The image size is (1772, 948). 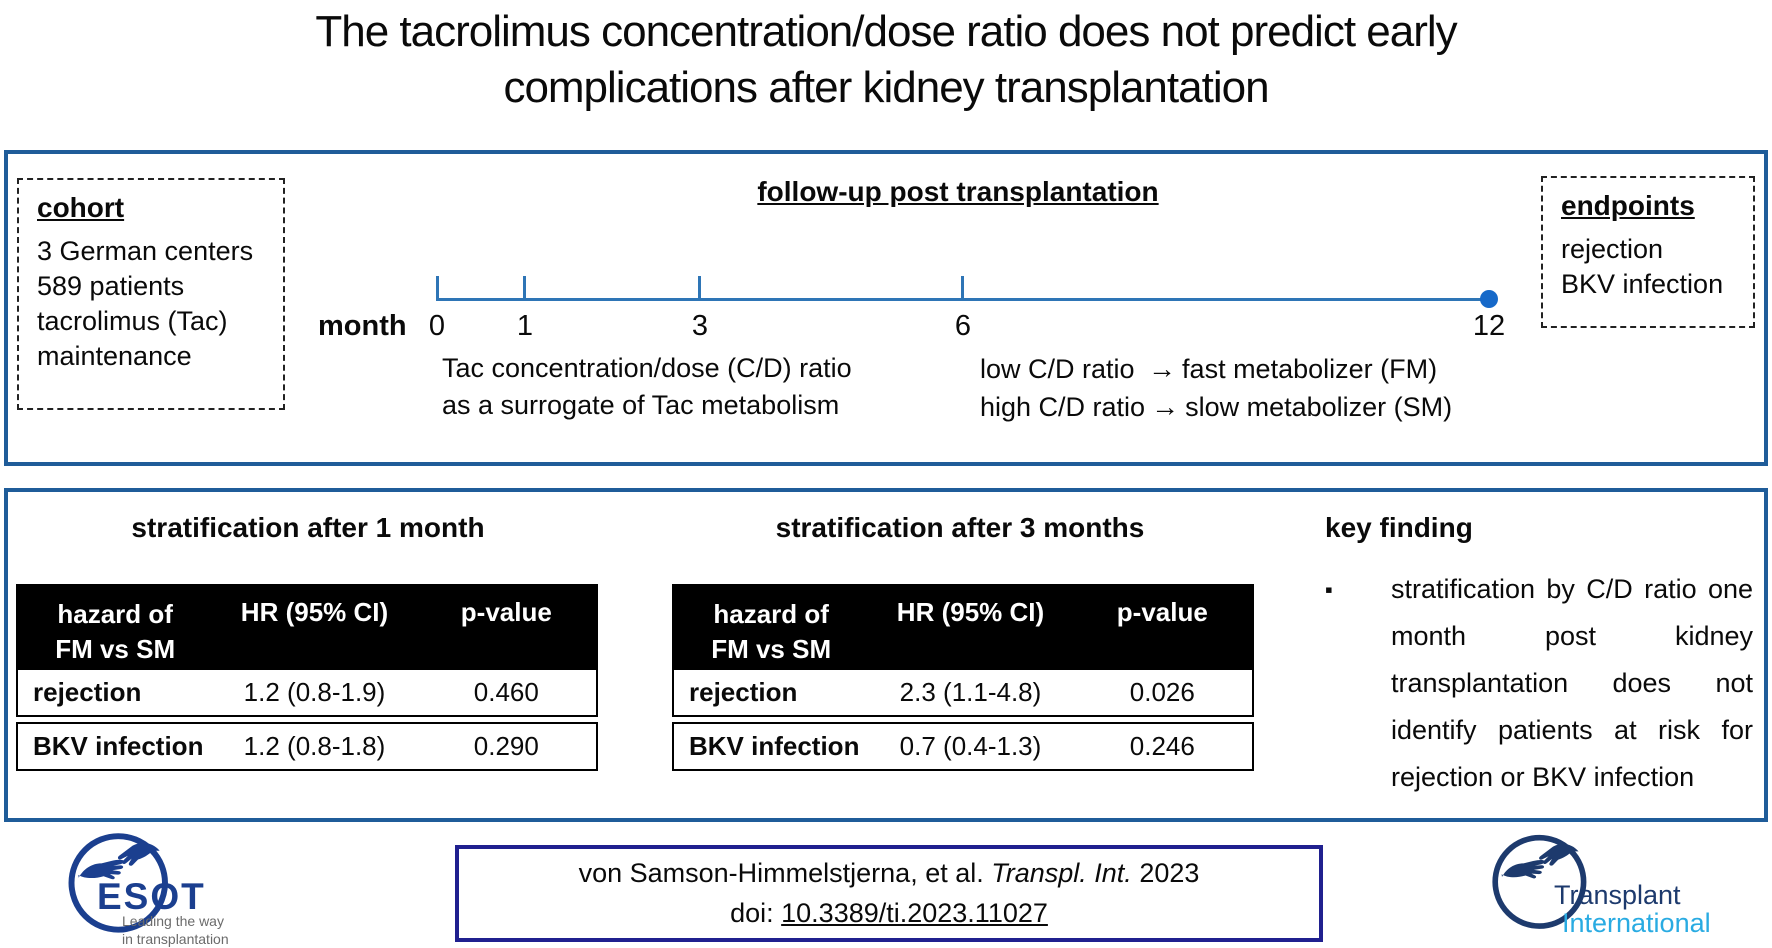 I want to click on esot-wordmark: ESOT, so click(x=151, y=896).